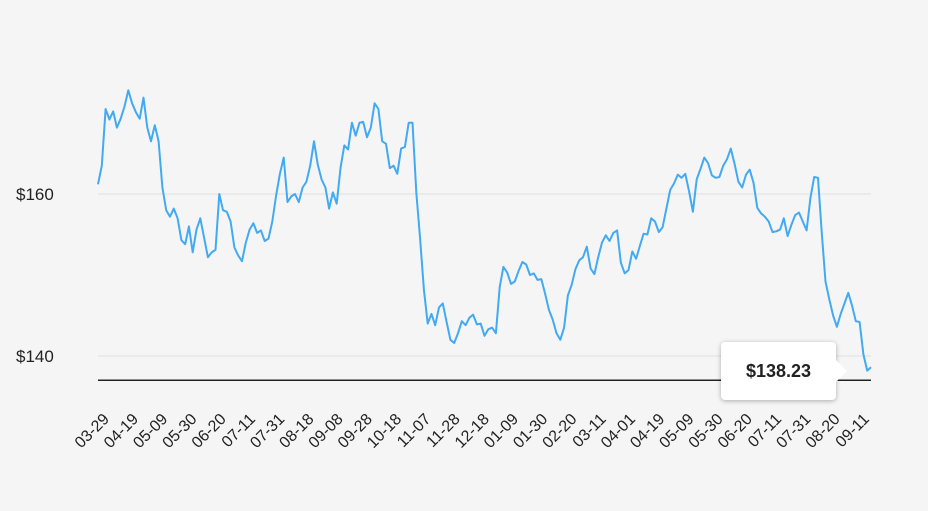  What do you see at coordinates (823, 431) in the screenshot?
I see `x-tick-label: 08-20` at bounding box center [823, 431].